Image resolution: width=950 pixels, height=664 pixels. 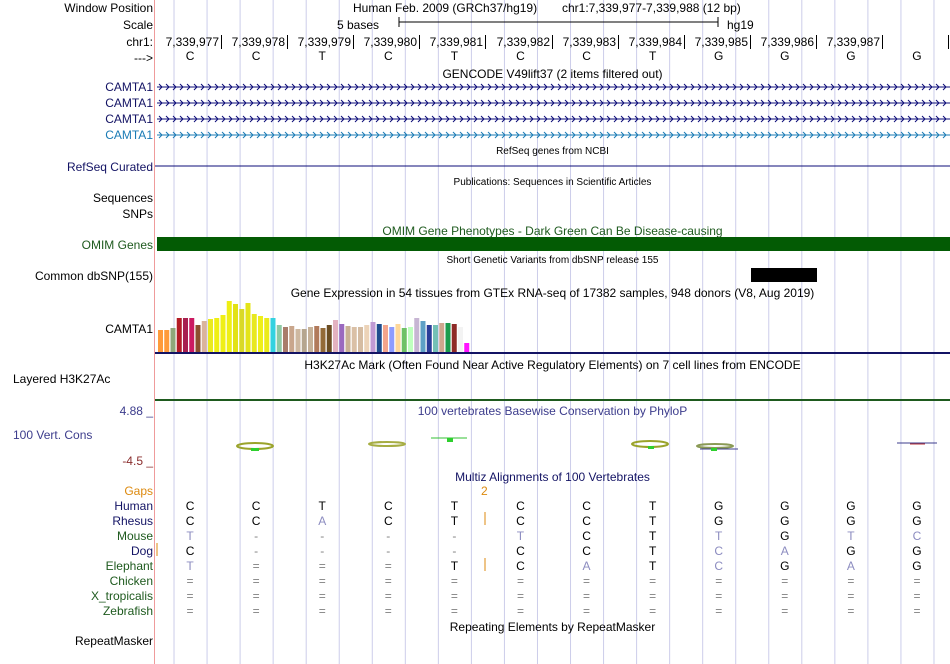 What do you see at coordinates (131, 581) in the screenshot?
I see `species-label-chicken: Chicken` at bounding box center [131, 581].